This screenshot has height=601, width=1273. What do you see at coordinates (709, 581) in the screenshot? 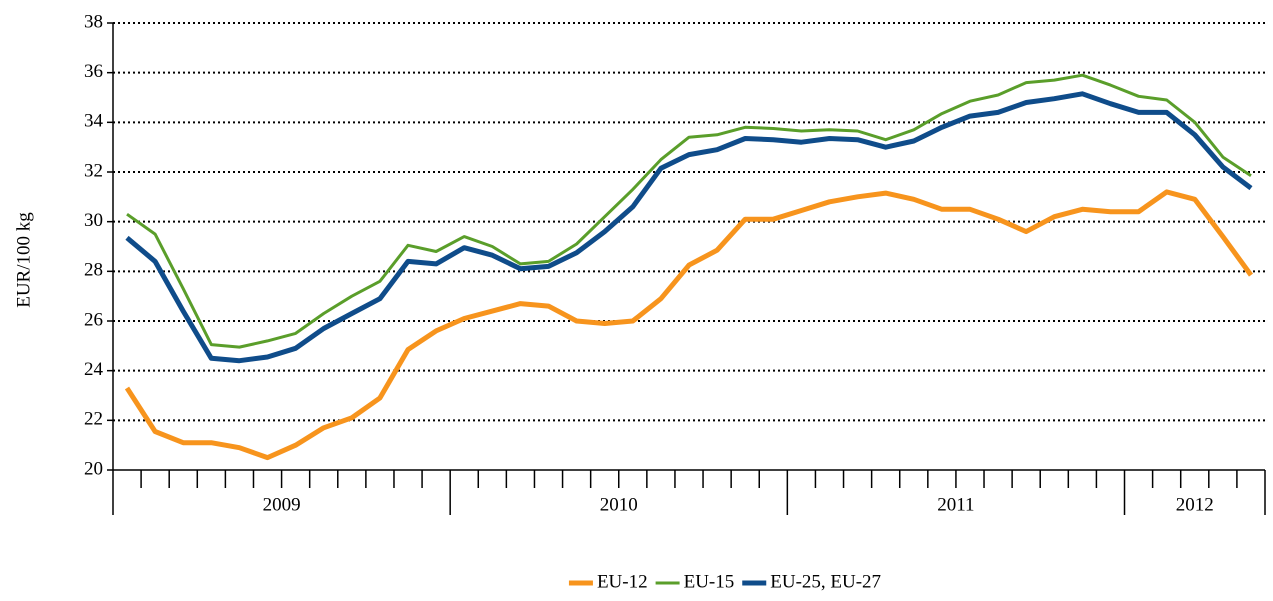
I see `legend-label: EU-15` at bounding box center [709, 581].